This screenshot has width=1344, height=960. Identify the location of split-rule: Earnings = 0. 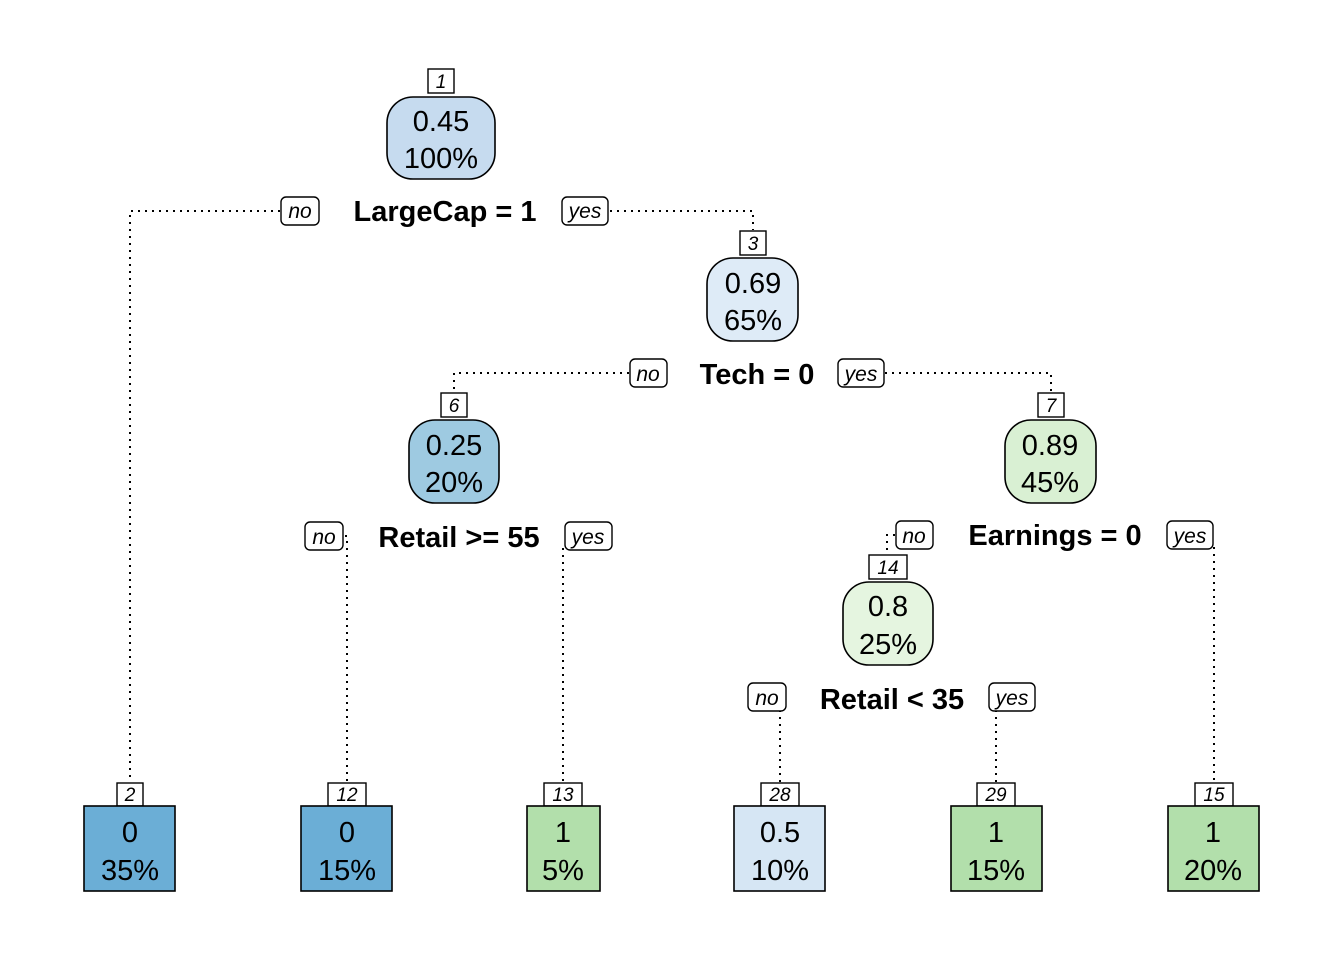
(1054, 536).